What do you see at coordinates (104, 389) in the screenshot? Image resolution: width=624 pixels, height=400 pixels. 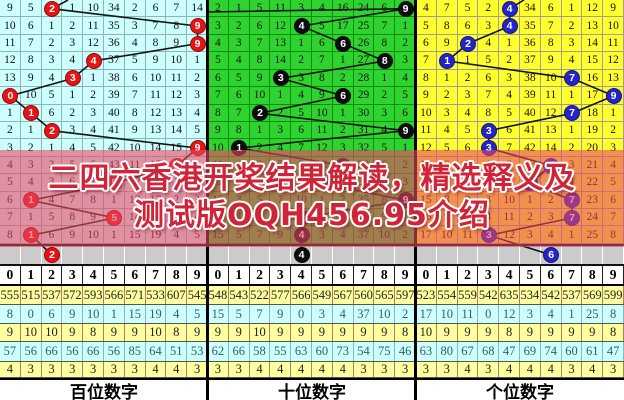 I see `panel-label: 百位数字` at bounding box center [104, 389].